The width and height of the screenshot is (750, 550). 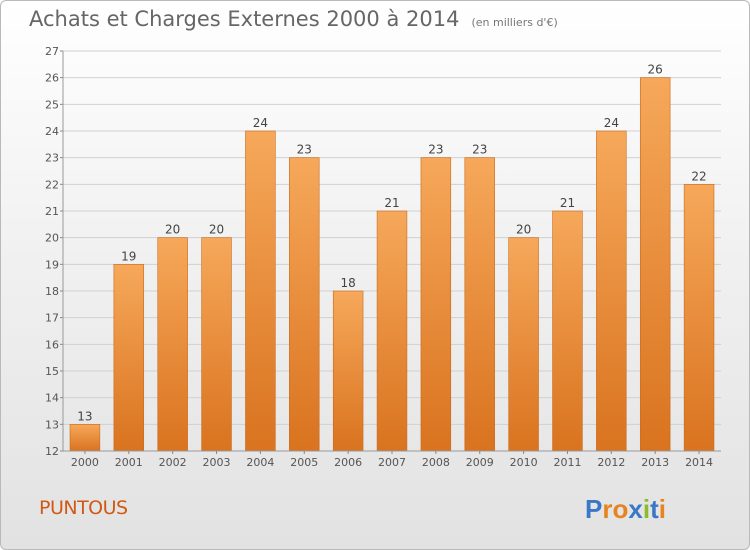 I want to click on y-tick-label: 25, so click(x=52, y=104).